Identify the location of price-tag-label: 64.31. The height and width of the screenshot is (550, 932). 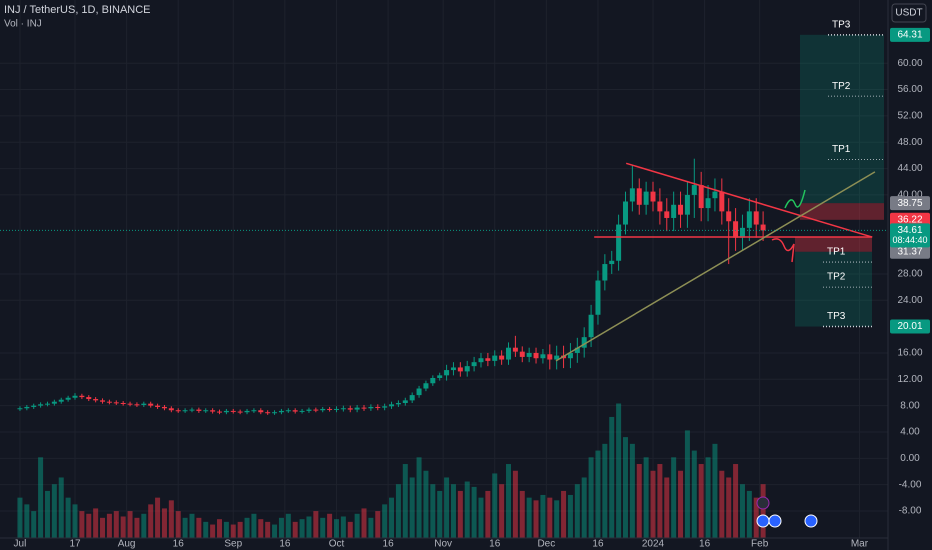
(909, 34).